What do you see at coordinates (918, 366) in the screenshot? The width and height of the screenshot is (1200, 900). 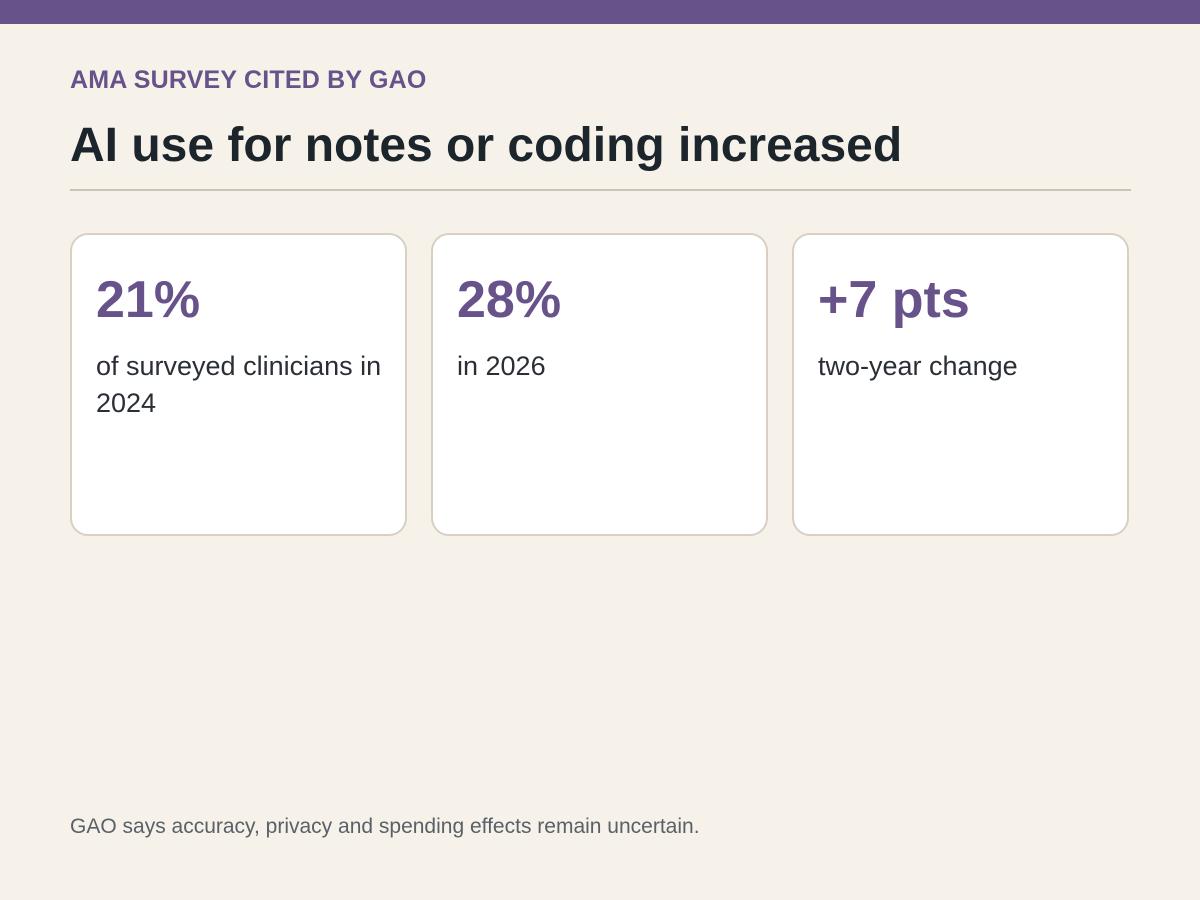 I see `stat-description: two-year change` at bounding box center [918, 366].